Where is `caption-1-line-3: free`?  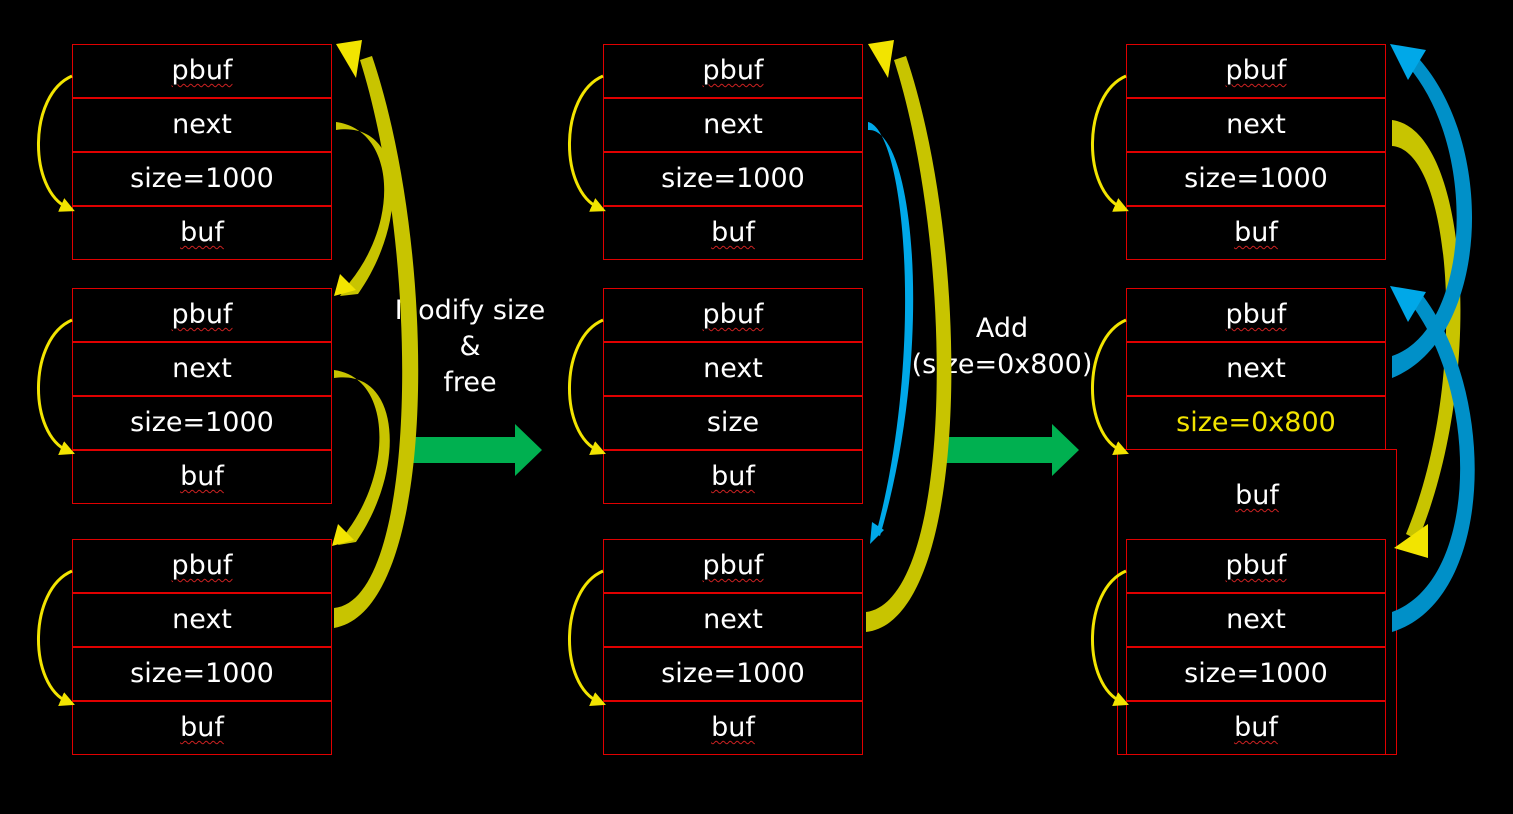 caption-1-line-3: free is located at coordinates (470, 382).